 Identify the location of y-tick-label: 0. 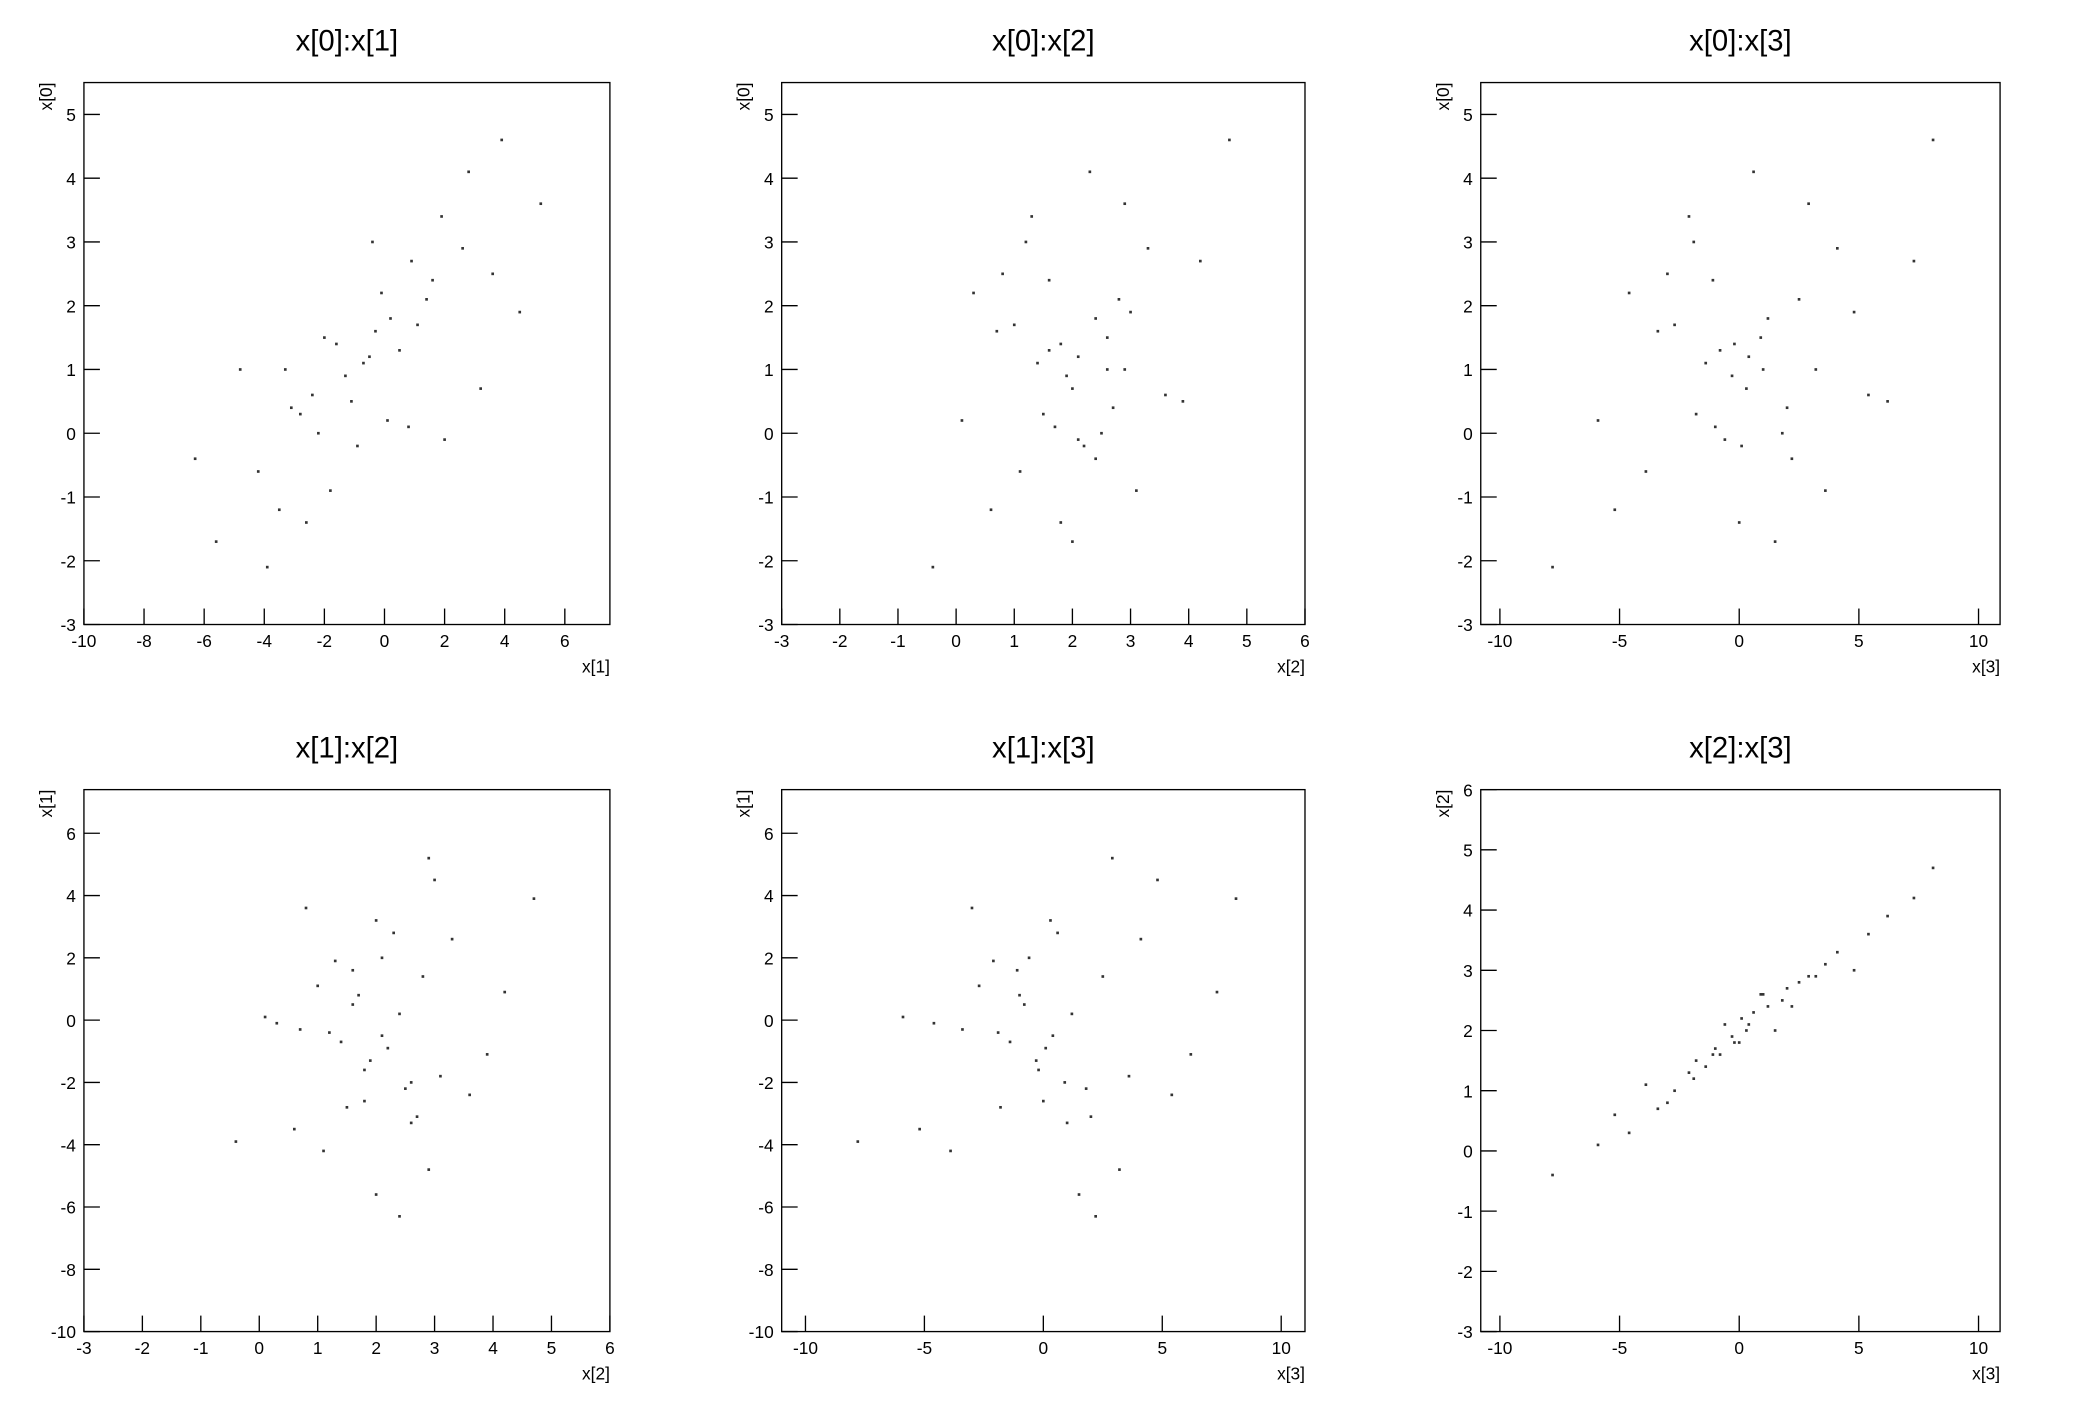
(71, 434).